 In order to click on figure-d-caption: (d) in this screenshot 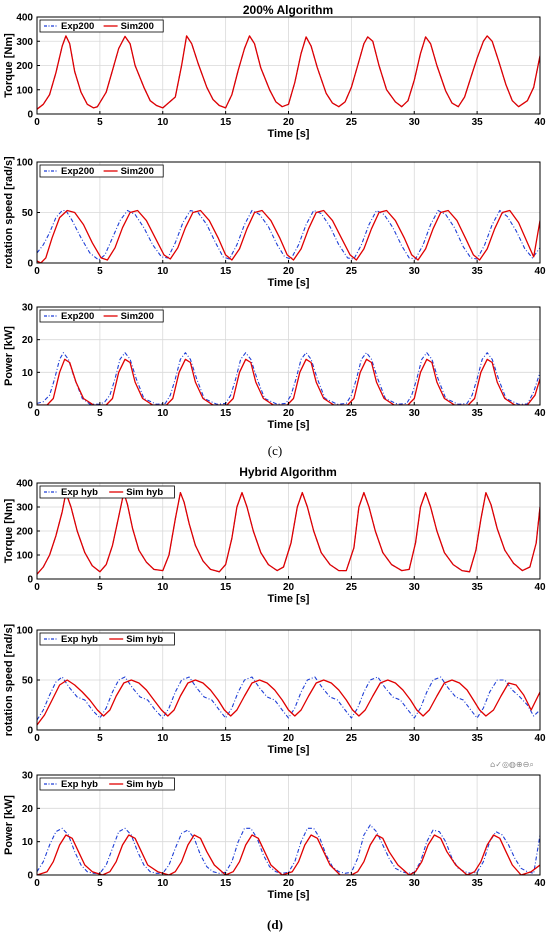, I will do `click(275, 924)`.